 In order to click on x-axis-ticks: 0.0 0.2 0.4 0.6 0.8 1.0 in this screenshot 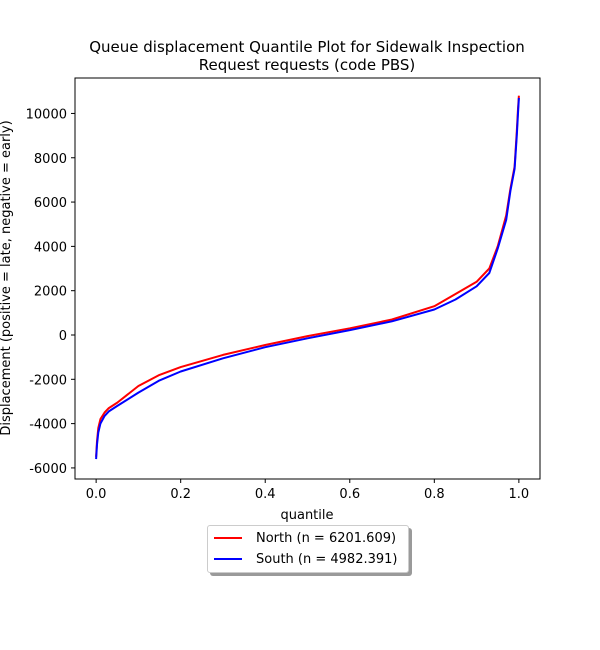, I will do `click(307, 490)`.